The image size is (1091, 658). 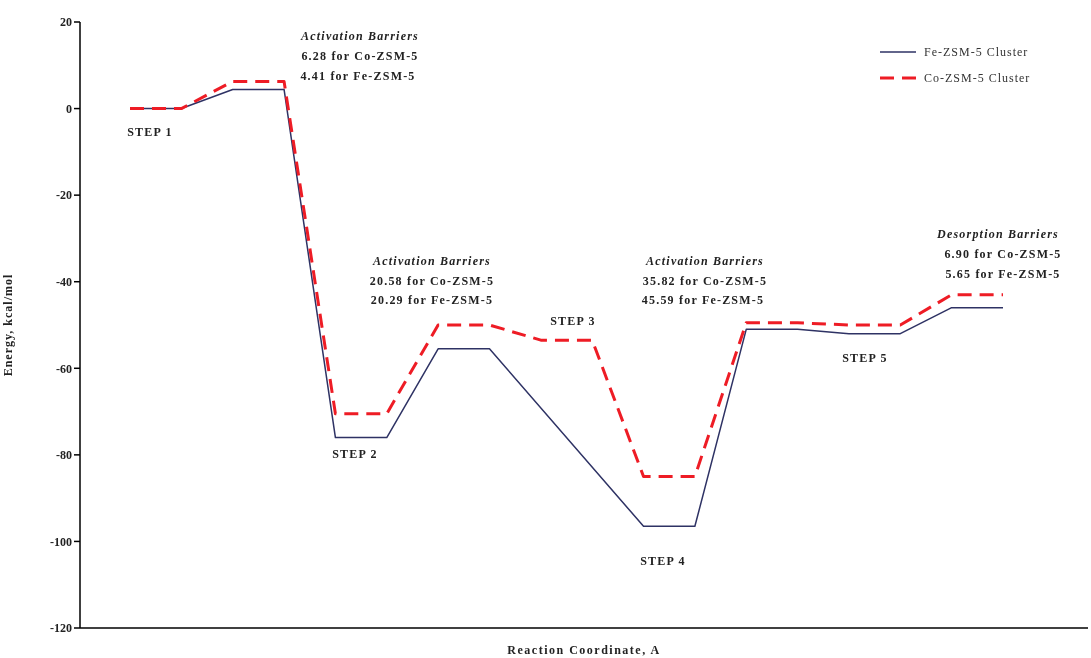 I want to click on legend-label: Fe-ZSM-5 Cluster, so click(x=976, y=52).